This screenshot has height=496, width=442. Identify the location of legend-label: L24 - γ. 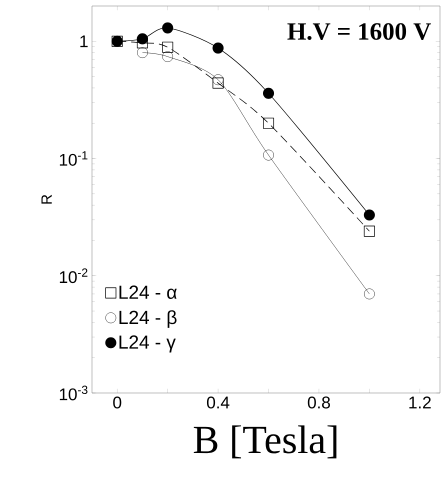
(148, 344).